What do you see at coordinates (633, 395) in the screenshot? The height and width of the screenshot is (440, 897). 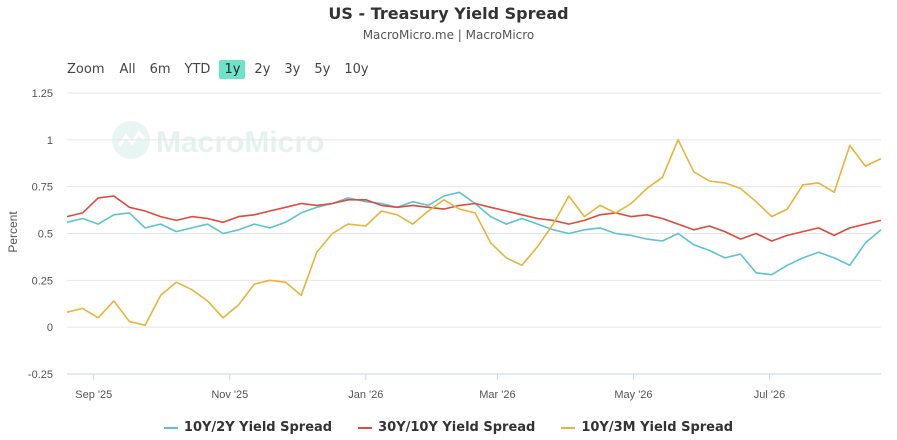 I see `x-tick-label: May '26` at bounding box center [633, 395].